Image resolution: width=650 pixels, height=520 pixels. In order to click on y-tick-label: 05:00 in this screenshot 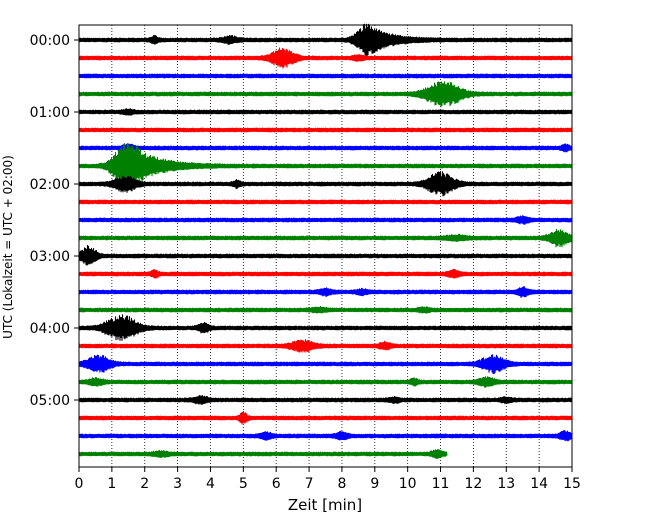, I will do `click(50, 401)`.